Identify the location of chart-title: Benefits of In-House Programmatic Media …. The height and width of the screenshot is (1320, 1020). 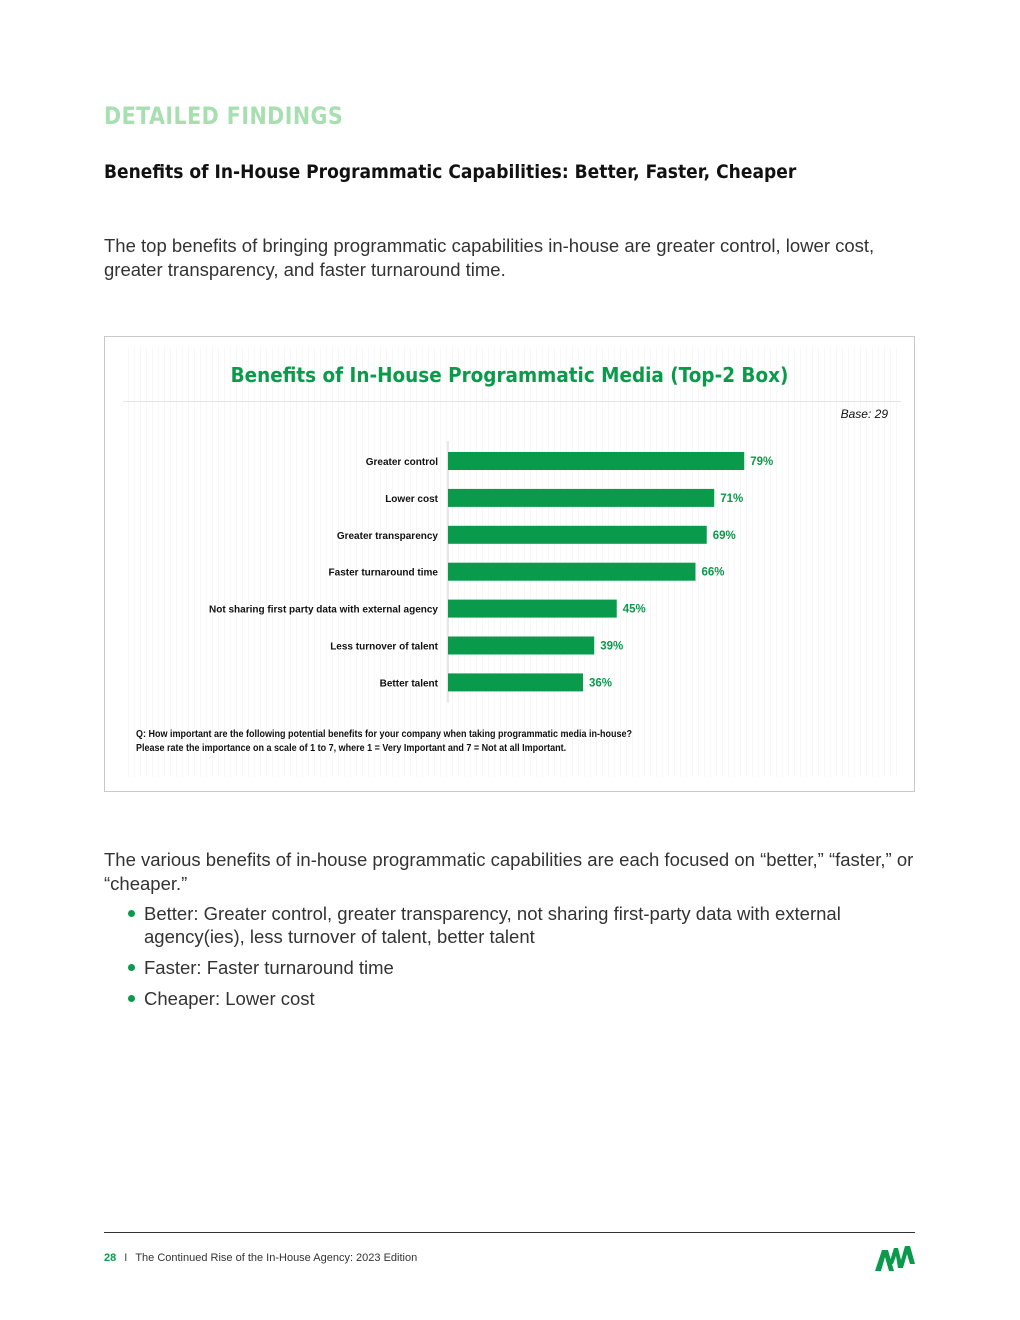
(509, 375).